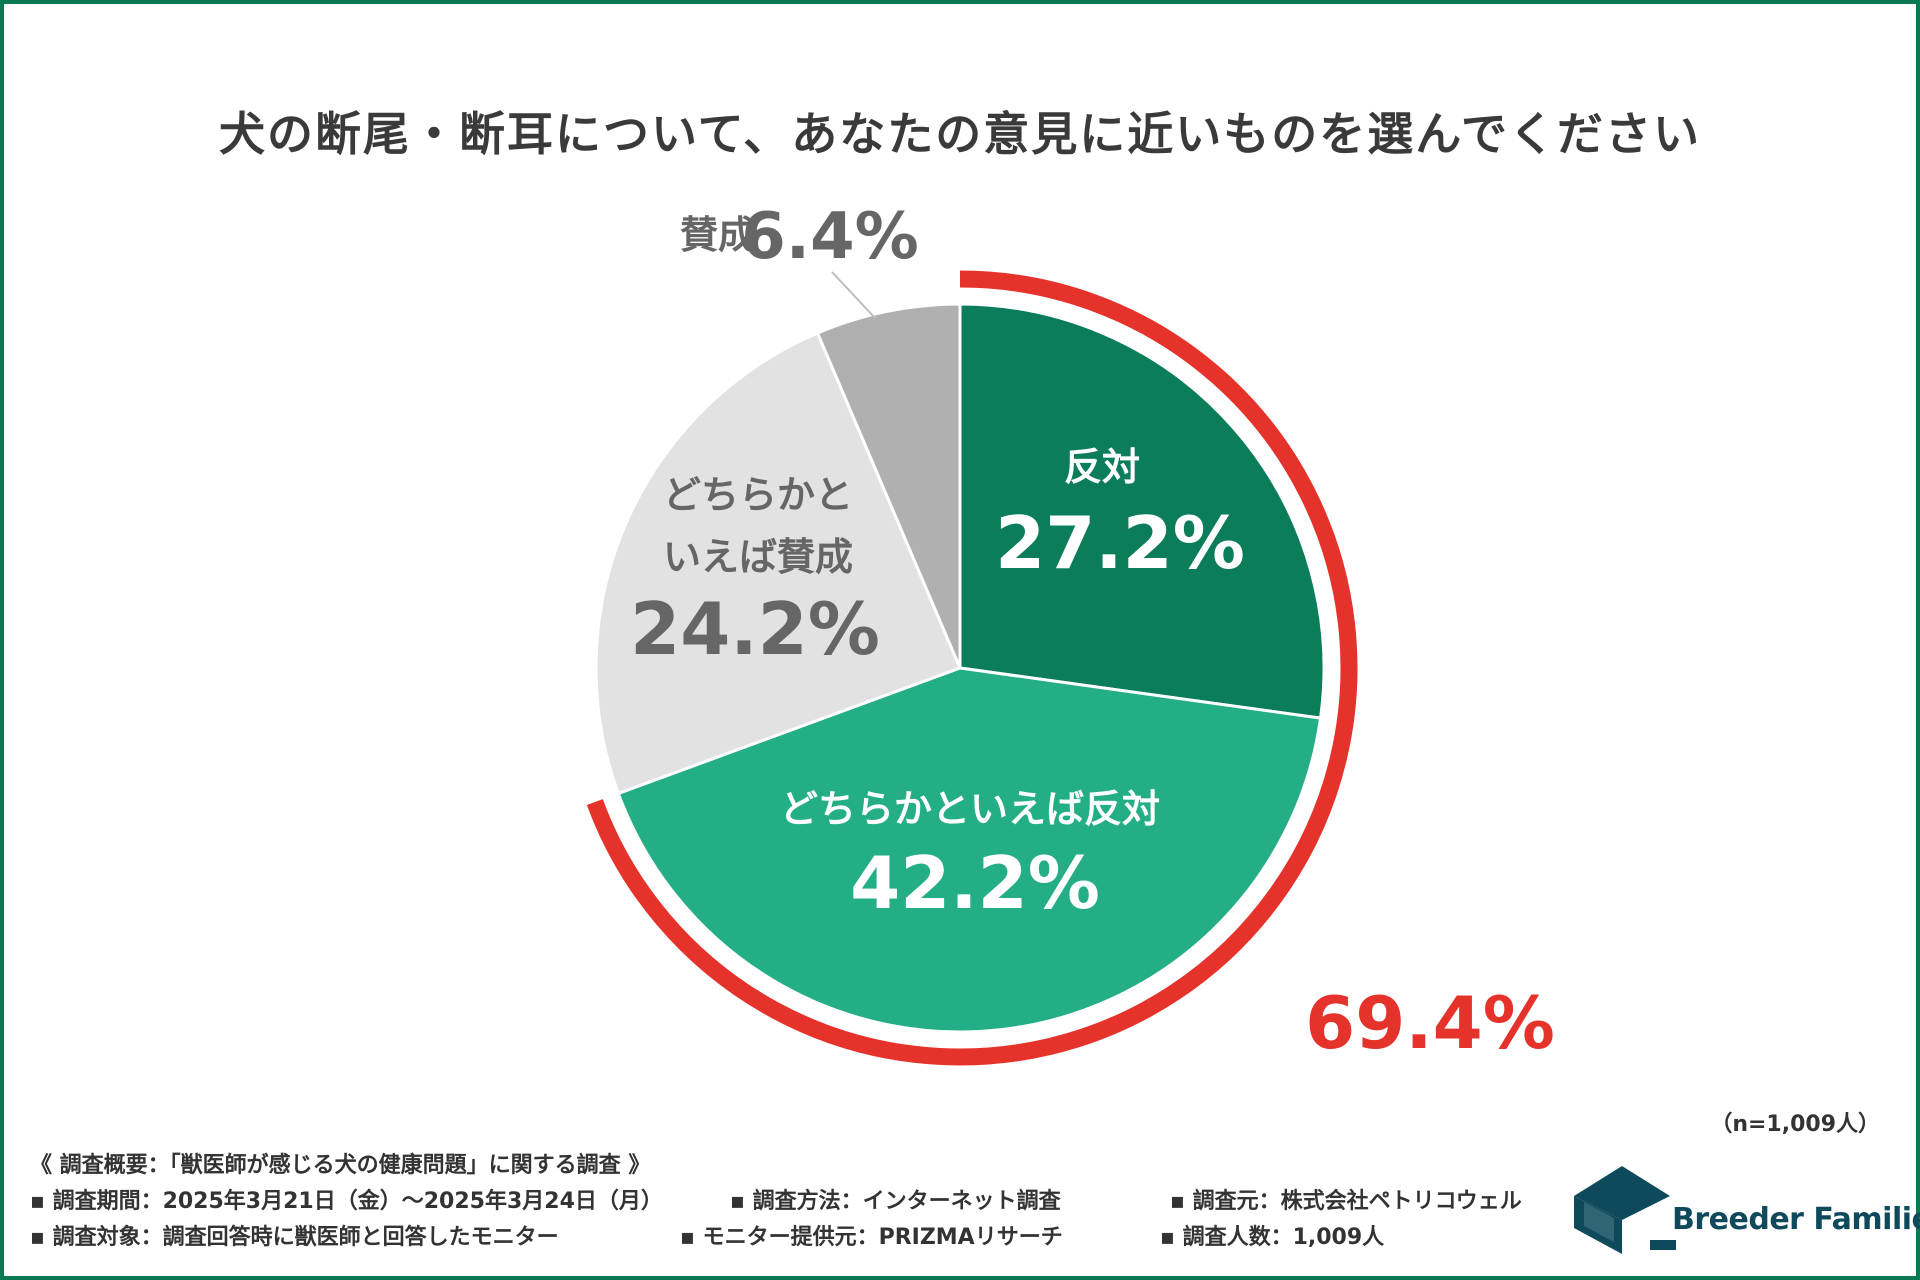 This screenshot has width=1920, height=1280. What do you see at coordinates (294, 1237) in the screenshot?
I see `survey-target: ▪ 調査対象：調査回答時に獣医師と回答したモニター` at bounding box center [294, 1237].